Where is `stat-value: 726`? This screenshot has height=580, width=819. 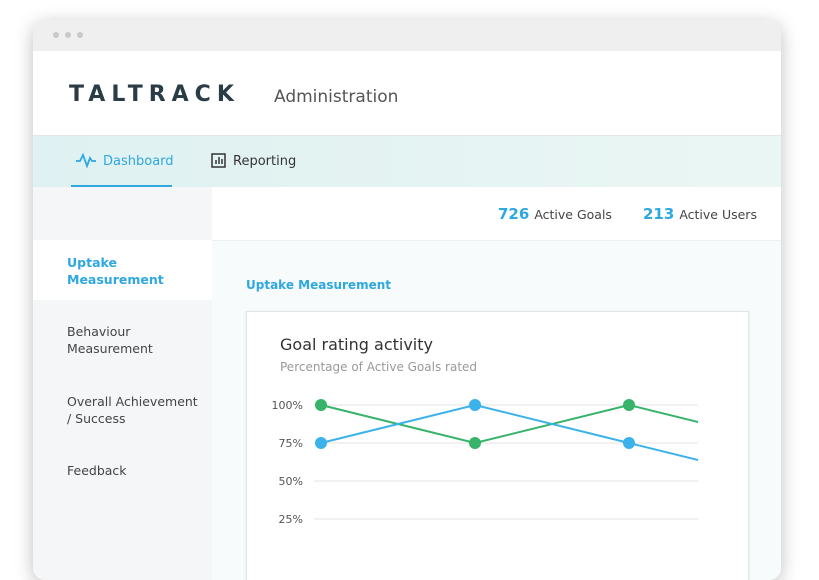
stat-value: 726 is located at coordinates (514, 214).